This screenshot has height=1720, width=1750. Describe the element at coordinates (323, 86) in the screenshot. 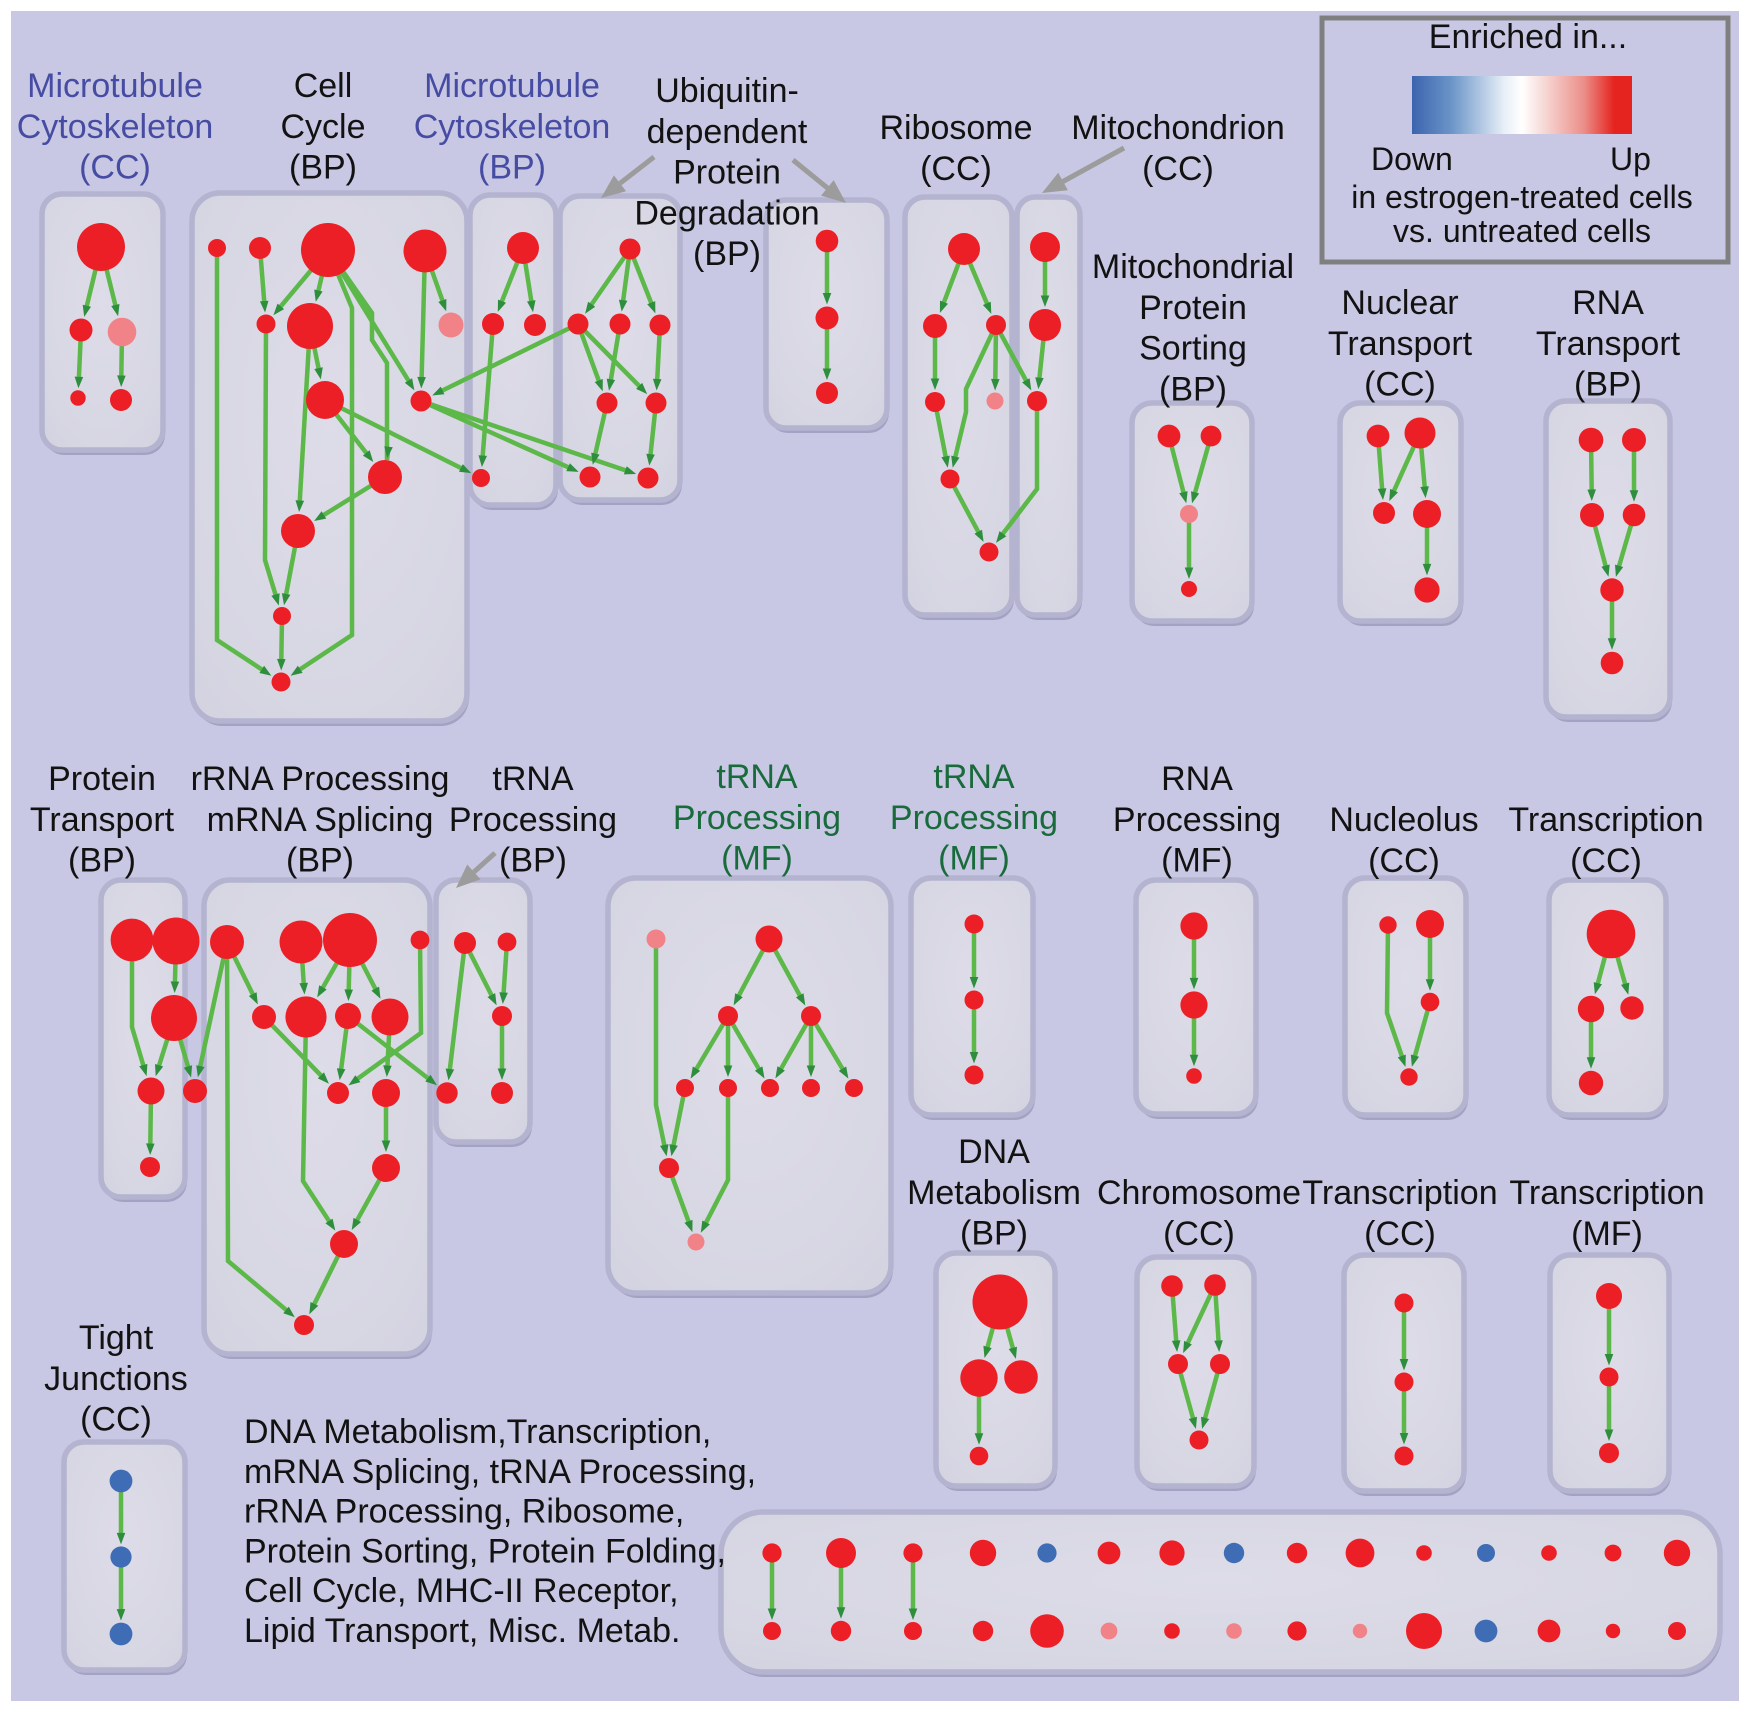

I see `svg-text: Cell` at that location.